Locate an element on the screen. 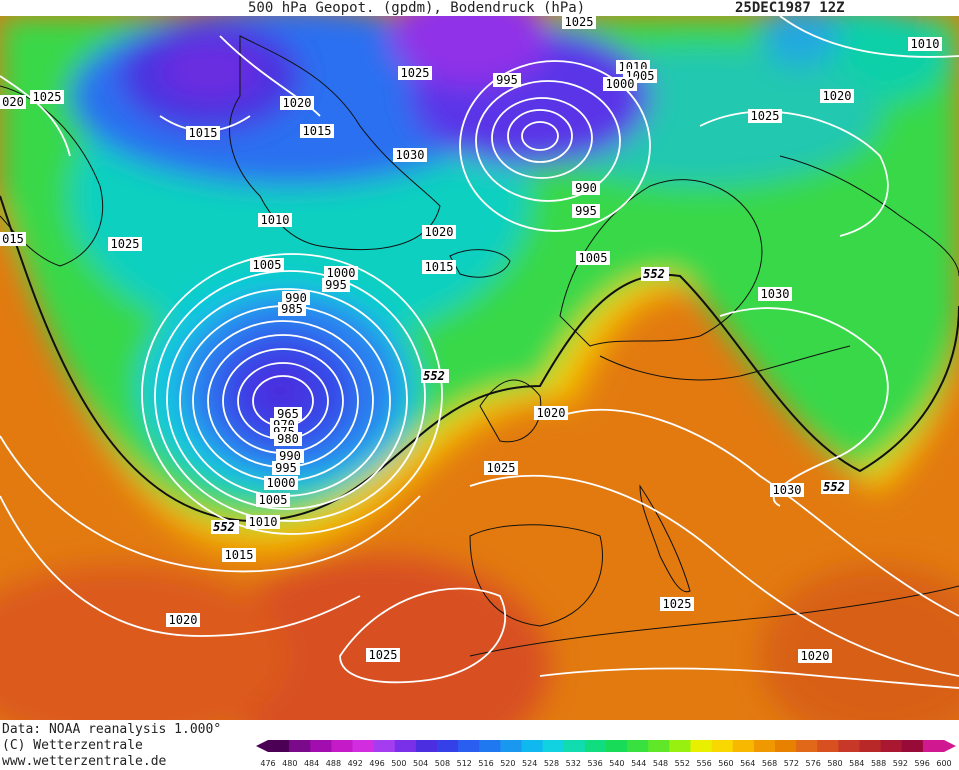  website-url: www.wetterzentrale.de is located at coordinates (84, 761).